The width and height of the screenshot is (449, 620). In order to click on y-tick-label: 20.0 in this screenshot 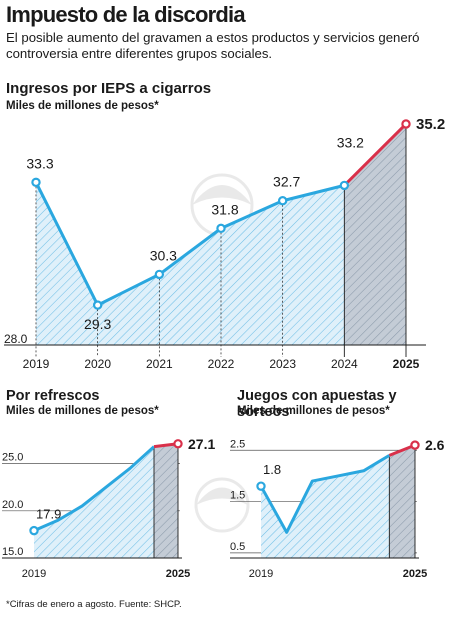, I will do `click(12, 505)`.